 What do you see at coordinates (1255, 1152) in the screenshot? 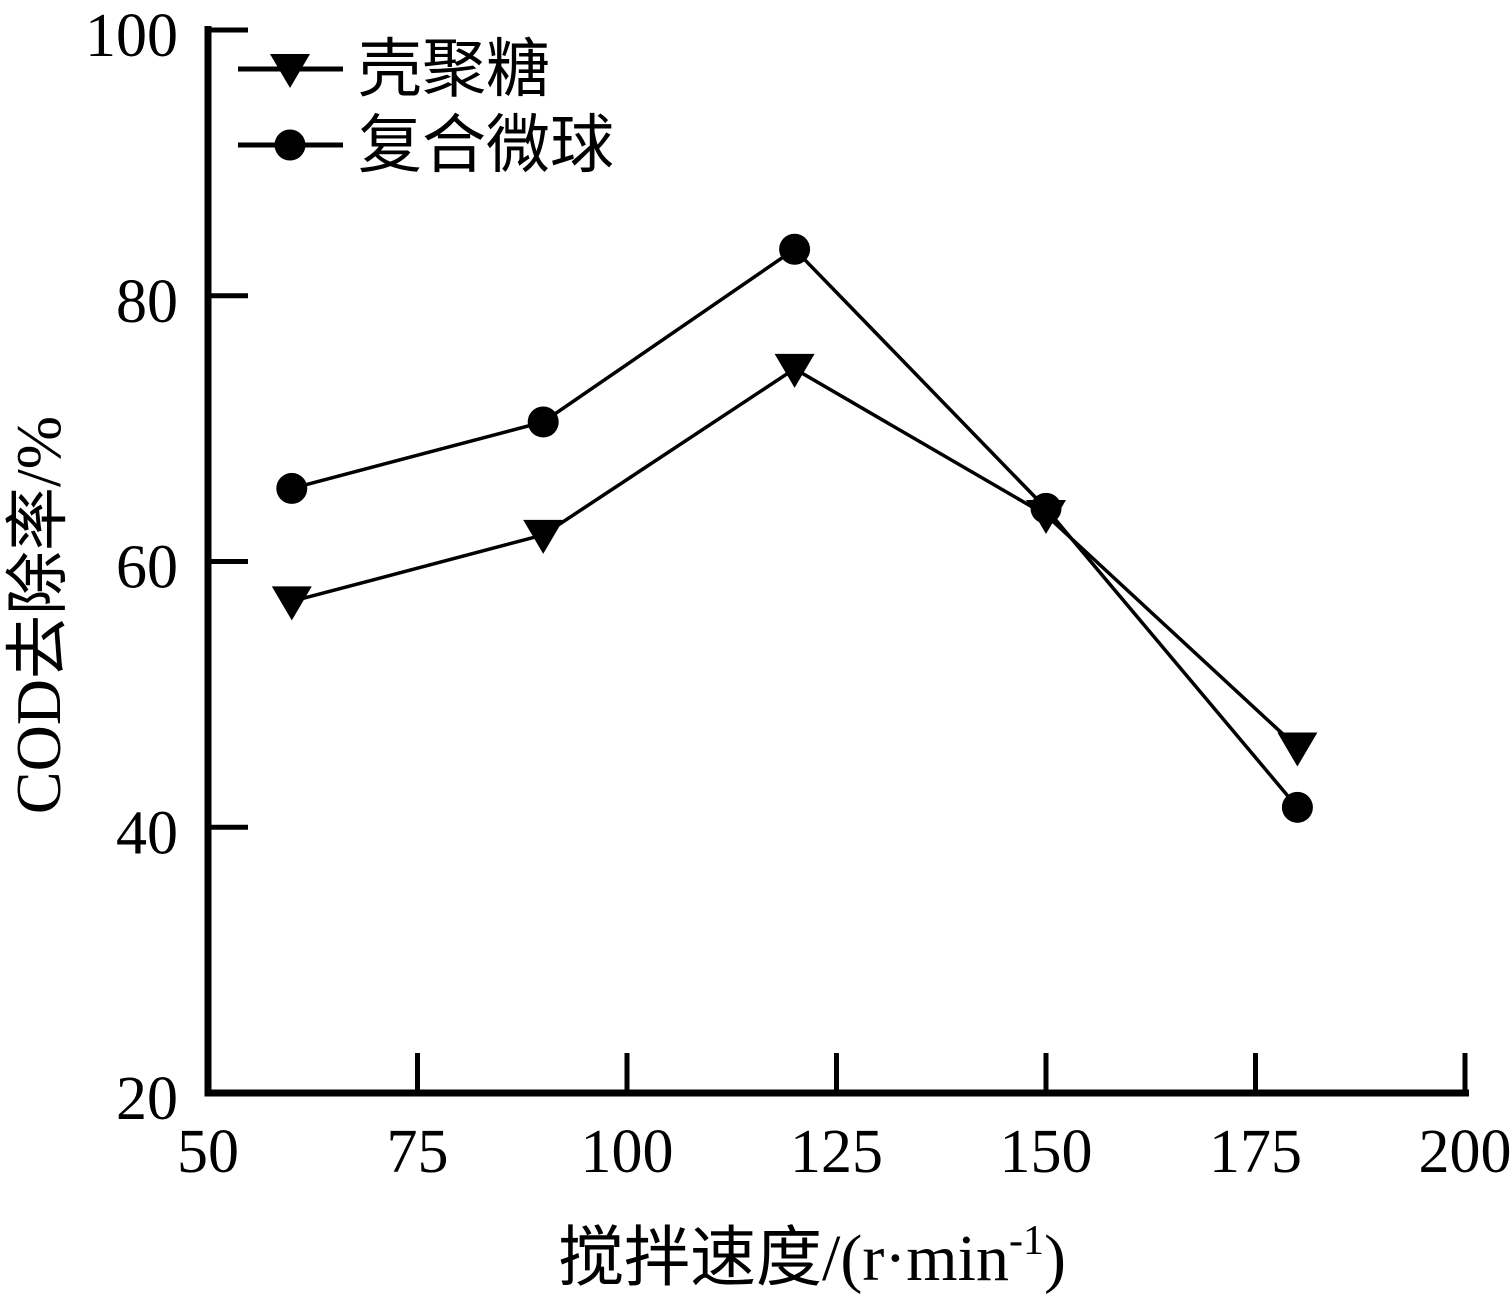
I see `x-tick-label-175: 175` at bounding box center [1255, 1152].